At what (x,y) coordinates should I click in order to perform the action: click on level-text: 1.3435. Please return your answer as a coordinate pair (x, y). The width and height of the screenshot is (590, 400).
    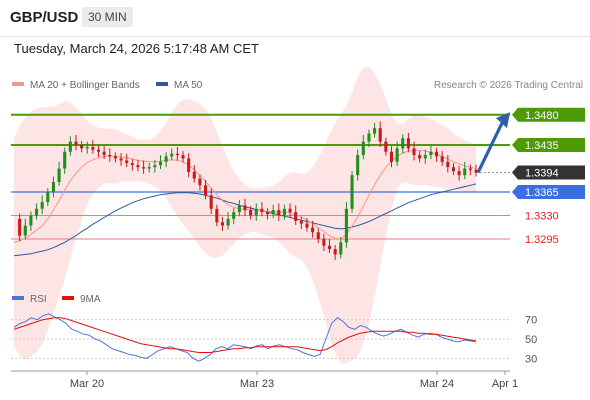
    Looking at the image, I should click on (542, 146).